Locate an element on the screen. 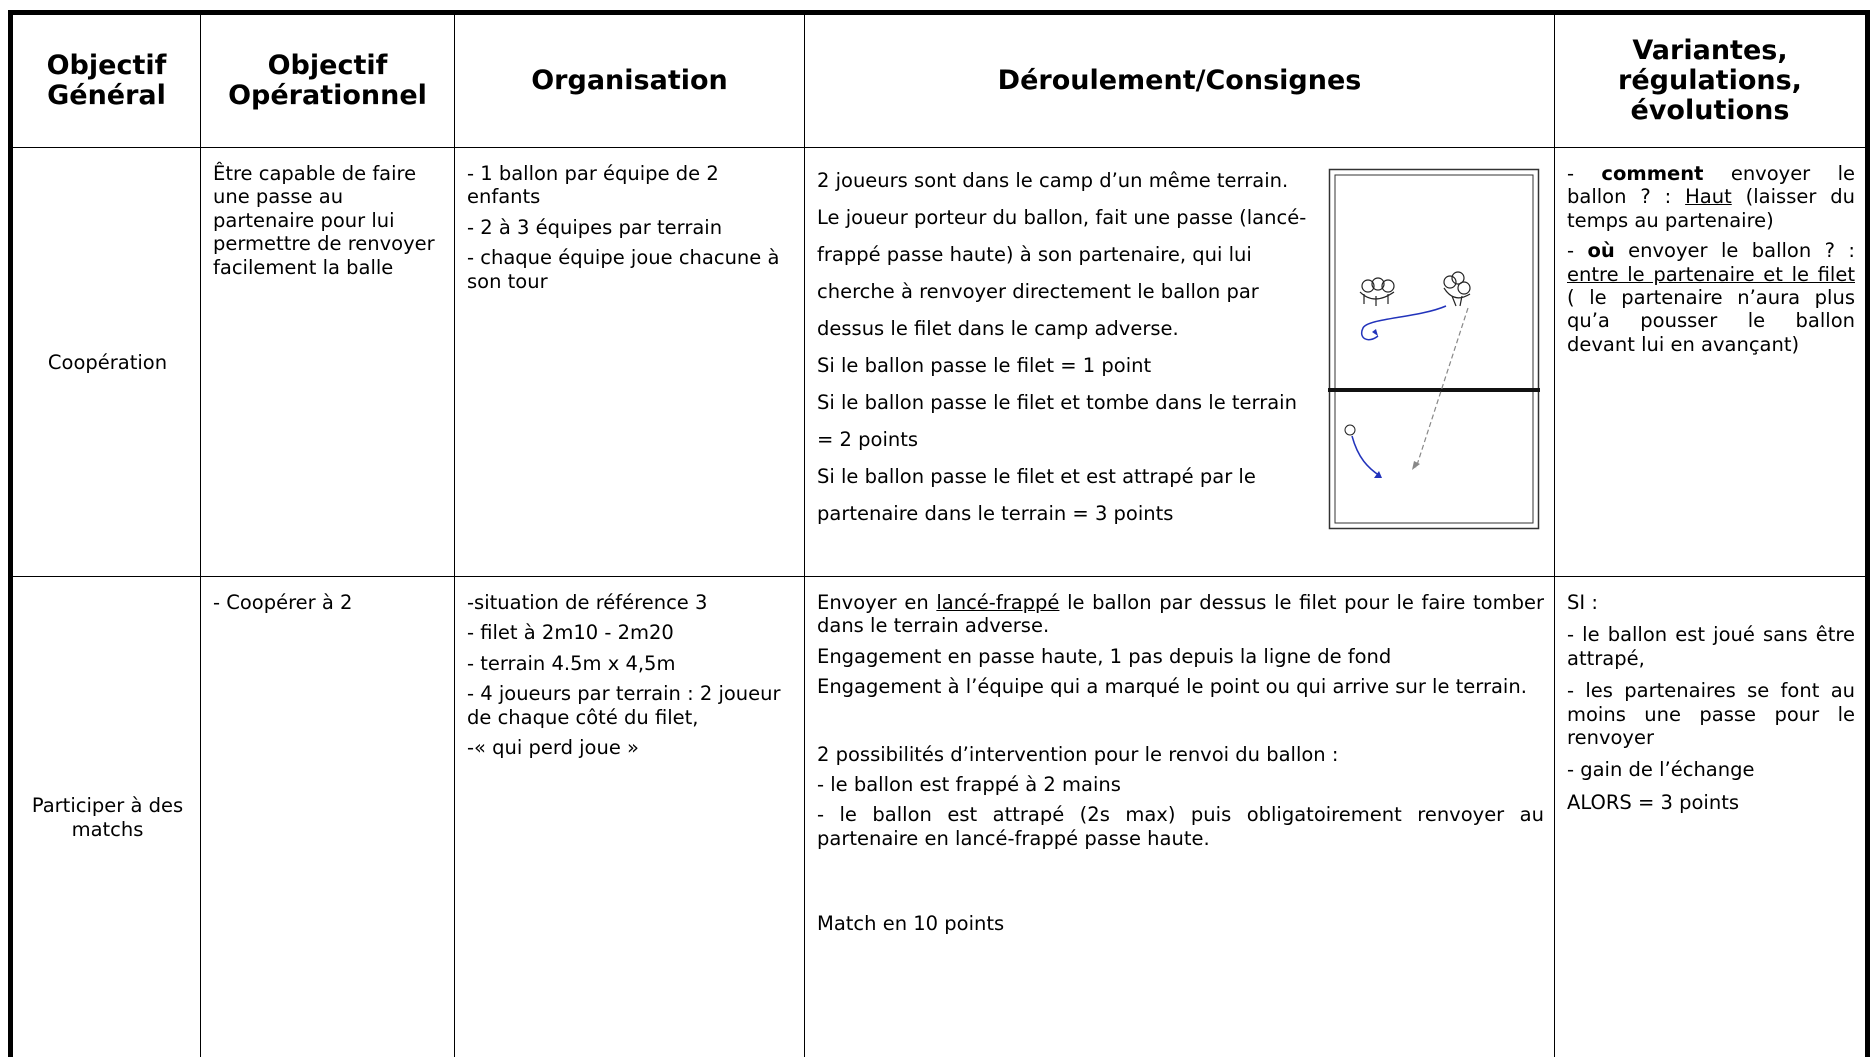  table-cell: Participer à des matchs is located at coordinates (106, 817).